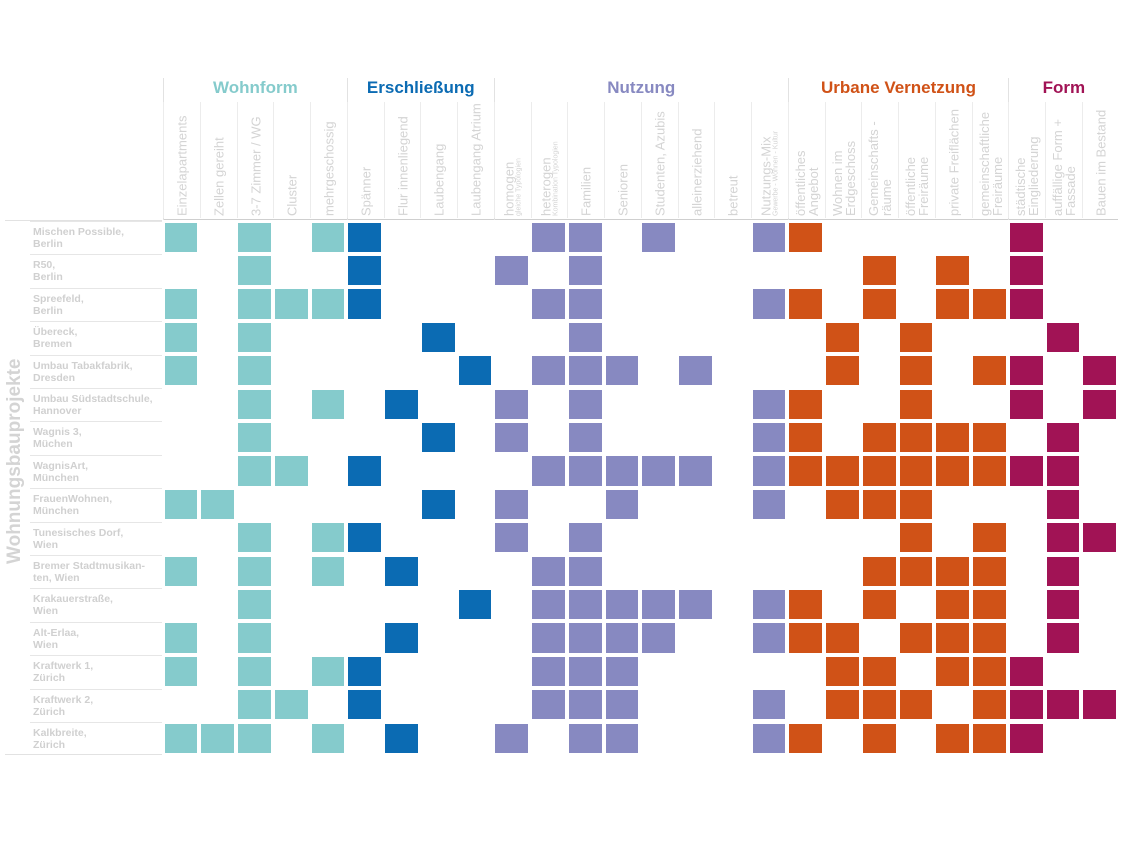  I want to click on column-label: Bauen im Bestand, so click(1101, 162).